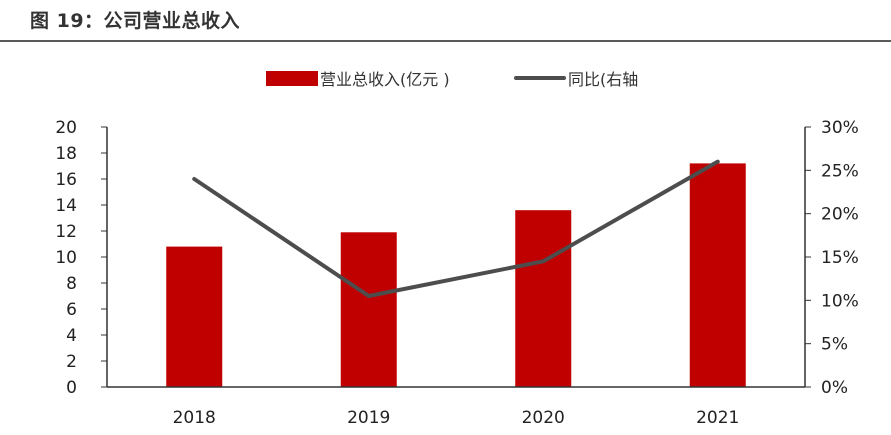  What do you see at coordinates (834, 388) in the screenshot?
I see `y-right-tick-label-0pct: 0%` at bounding box center [834, 388].